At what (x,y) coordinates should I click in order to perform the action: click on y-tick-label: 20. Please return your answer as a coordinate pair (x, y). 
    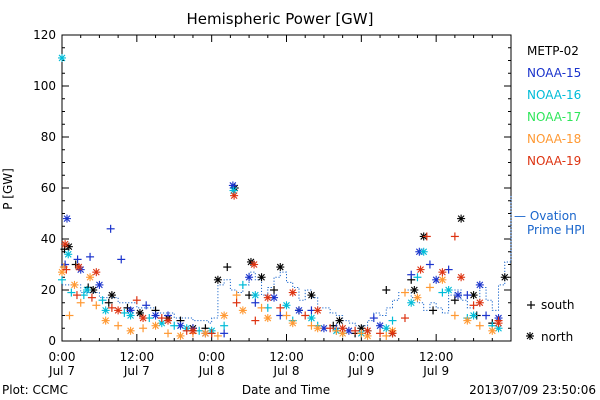
    Looking at the image, I should click on (48, 290).